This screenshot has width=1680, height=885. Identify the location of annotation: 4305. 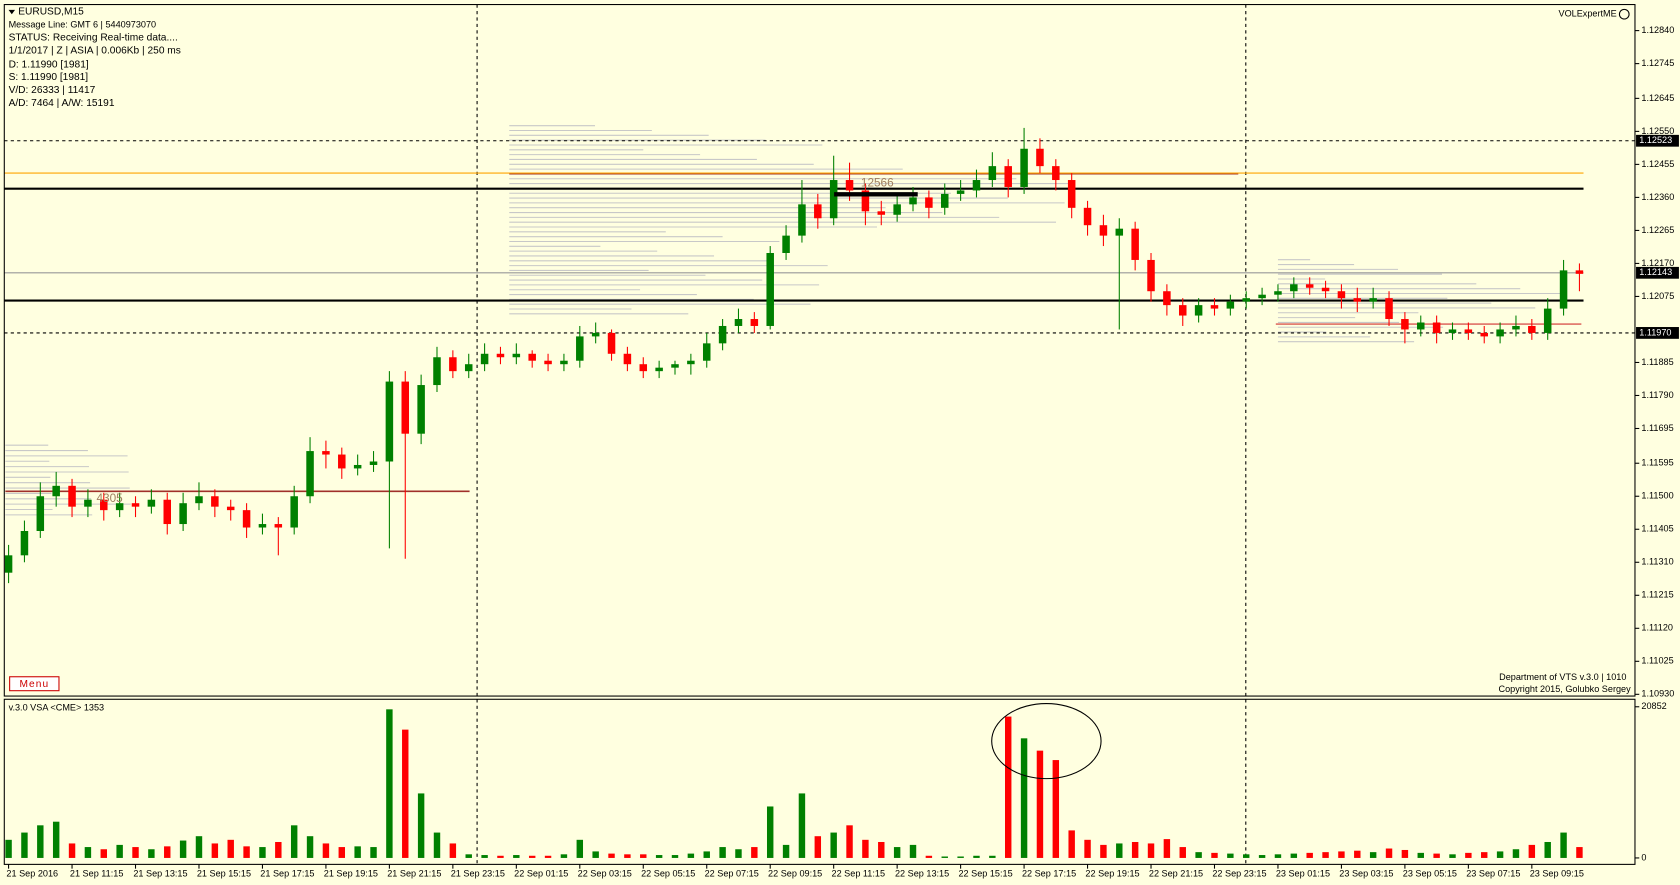
(109, 498).